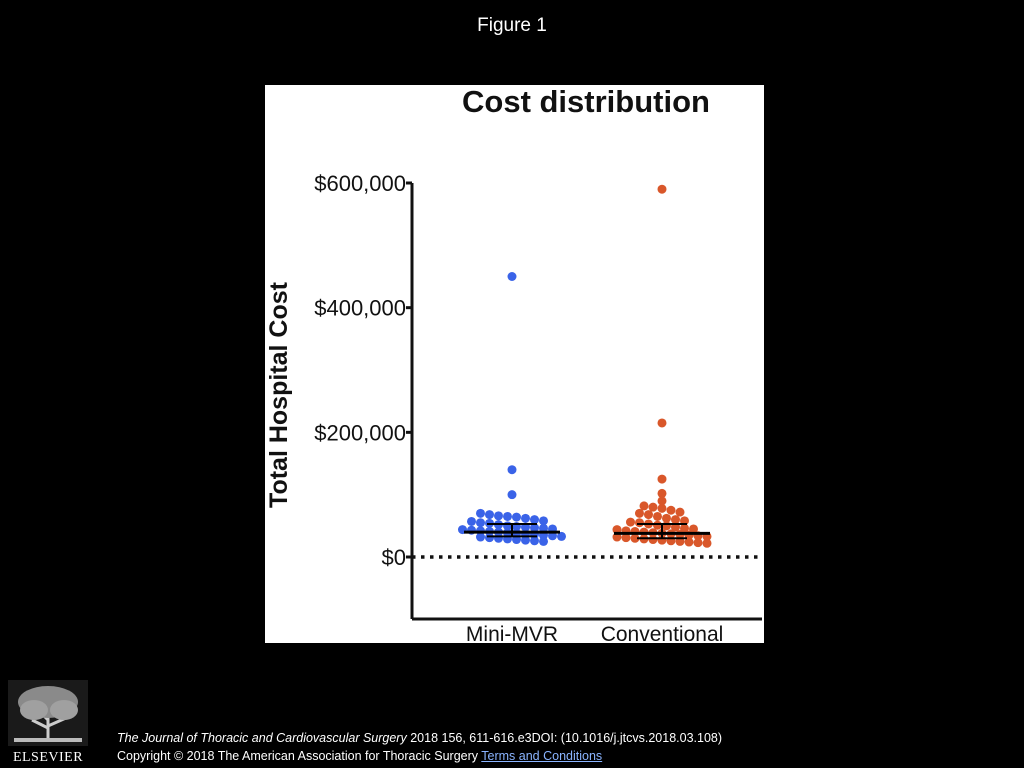  I want to click on terms-link: Terms and Conditions, so click(542, 756).